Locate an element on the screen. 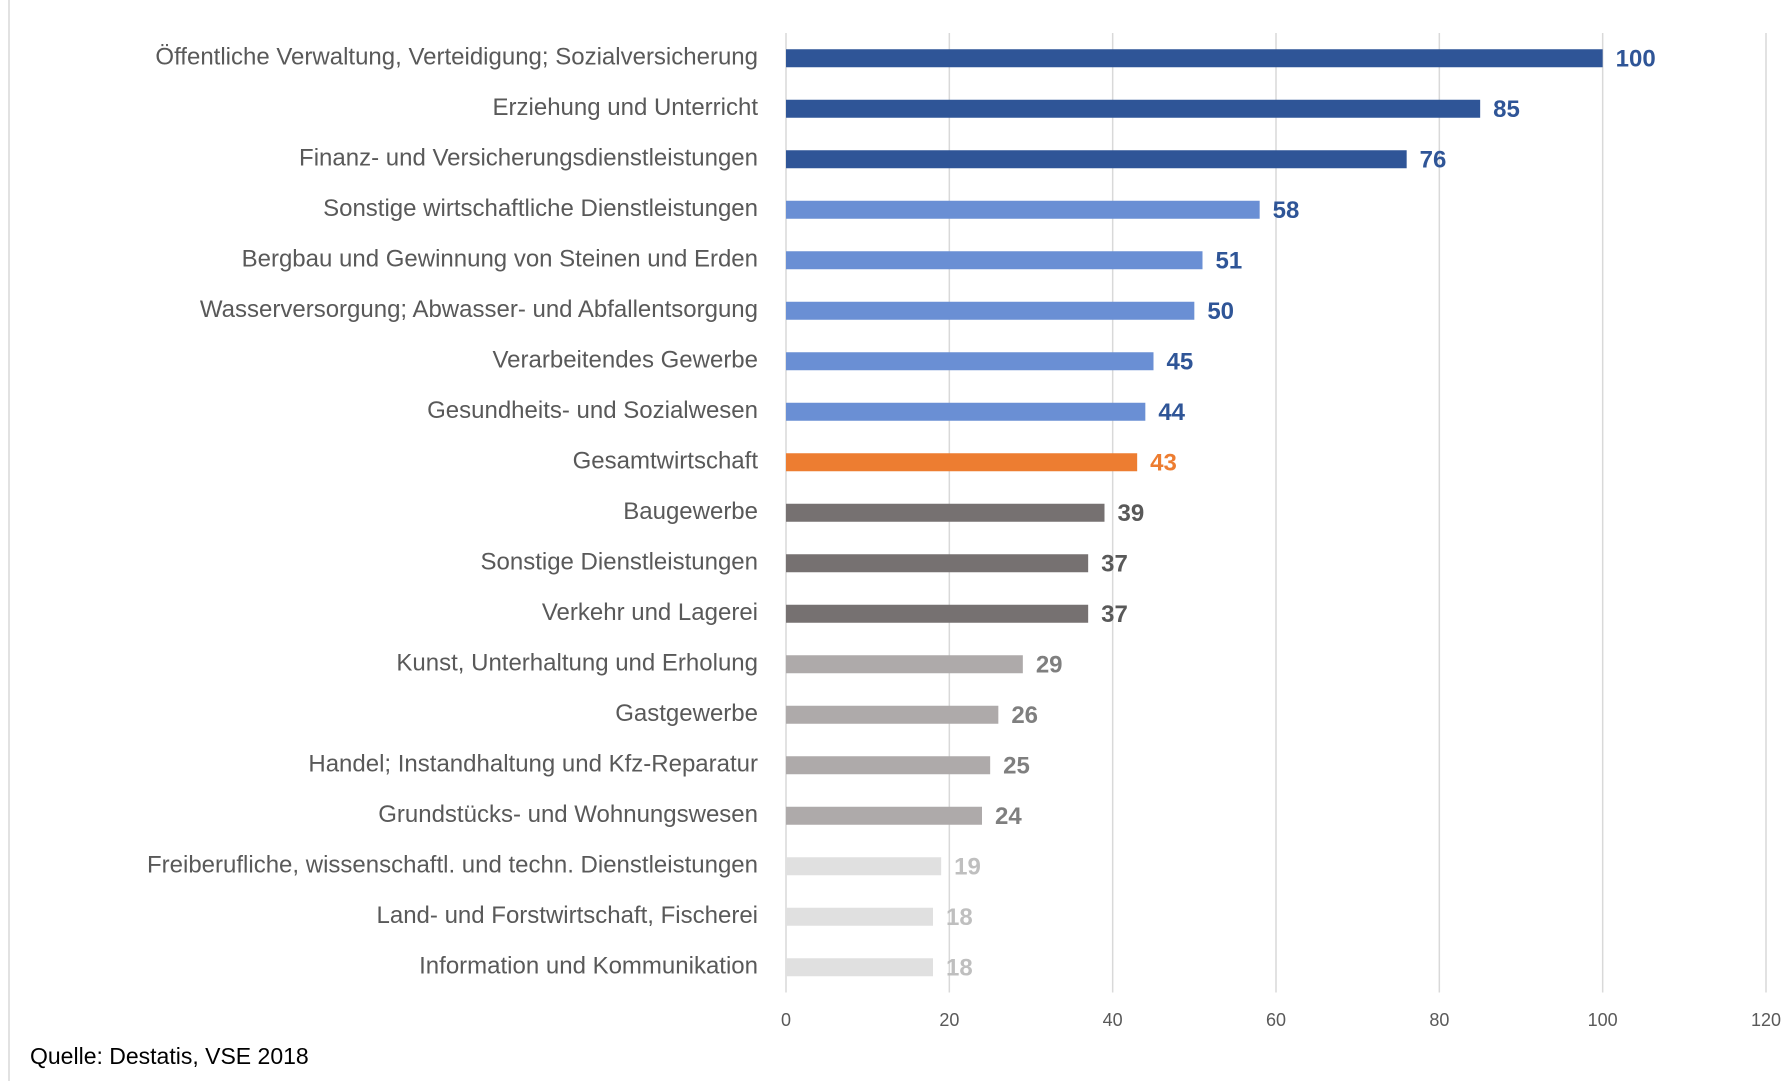  x-tick-label: 0 is located at coordinates (786, 1020).